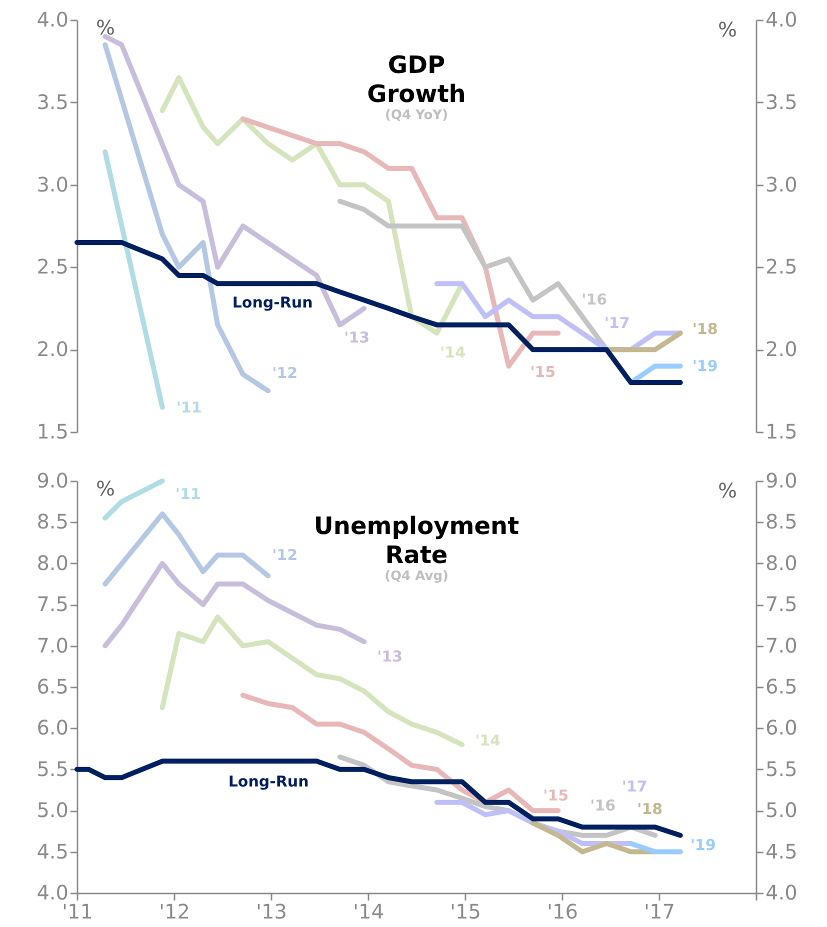  Describe the element at coordinates (52, 728) in the screenshot. I see `y-tick-label: 6.0` at that location.